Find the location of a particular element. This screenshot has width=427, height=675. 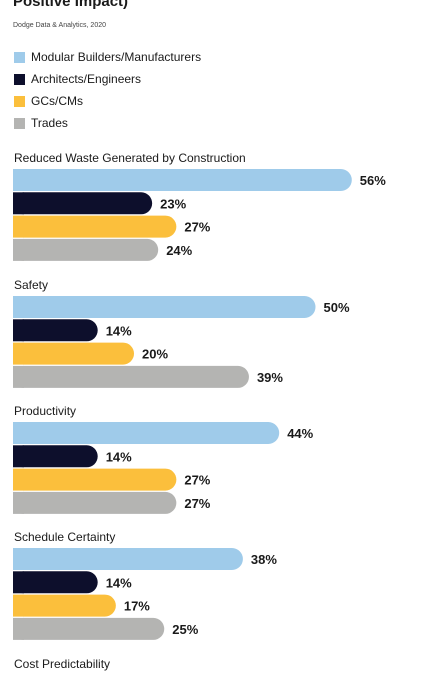

category-label: Safety is located at coordinates (31, 285).